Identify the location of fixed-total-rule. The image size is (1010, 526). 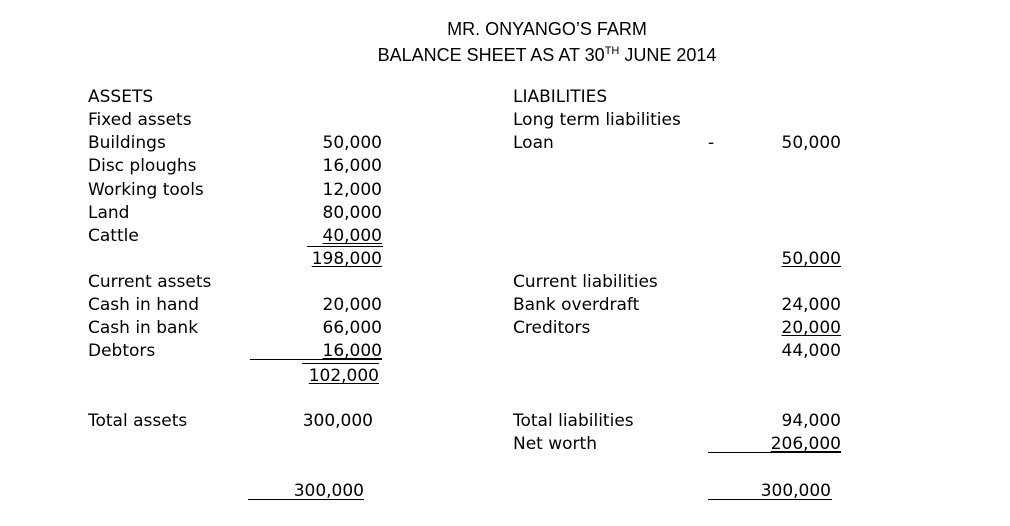
(345, 246).